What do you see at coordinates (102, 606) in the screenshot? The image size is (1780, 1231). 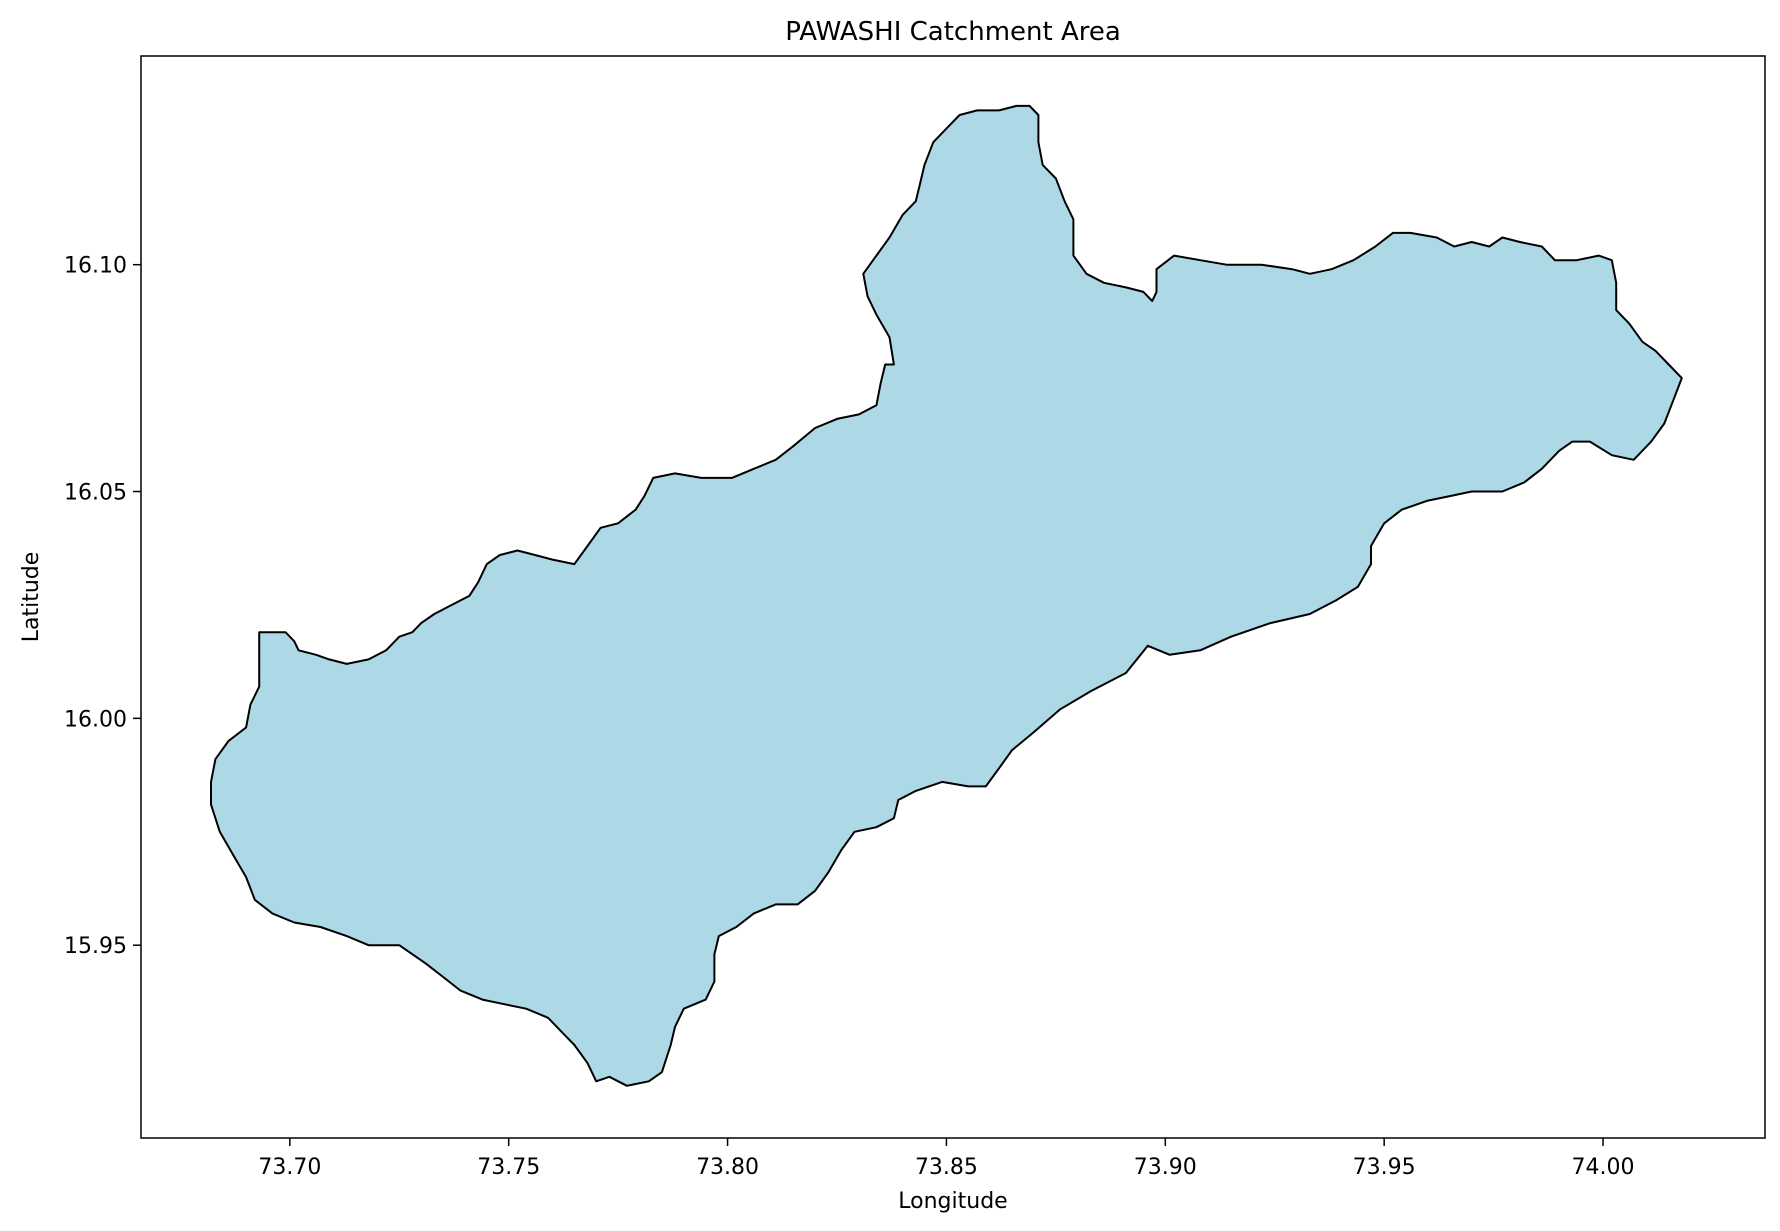 I see `y-axis-ticks: 15.95 16.00 16.05 16.10` at bounding box center [102, 606].